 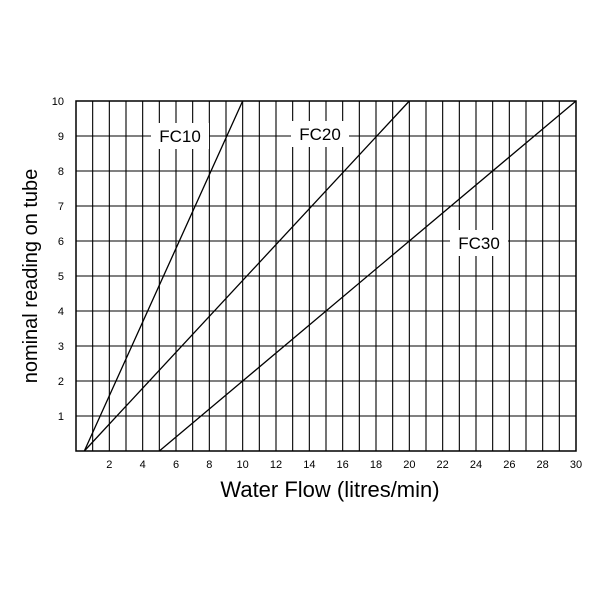 I want to click on y-tick-label: 8, so click(x=61, y=172).